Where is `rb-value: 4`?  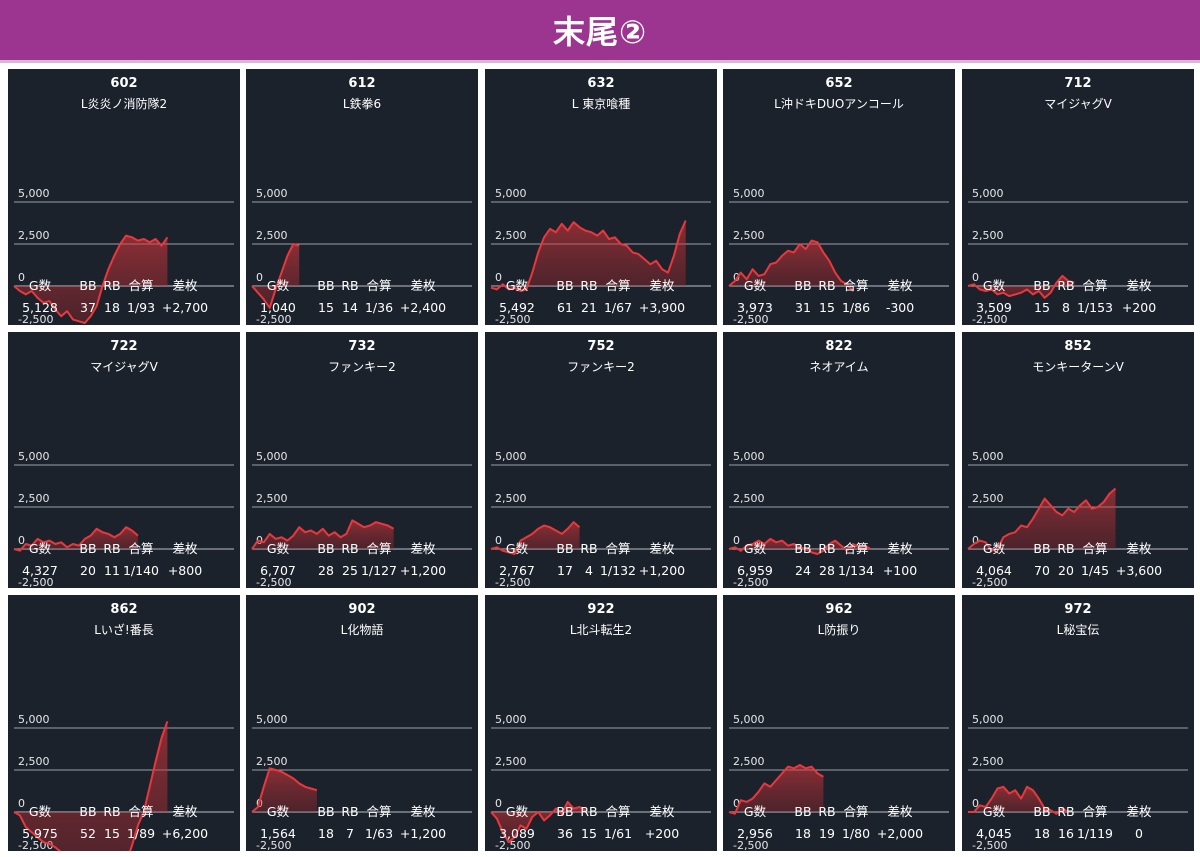 rb-value: 4 is located at coordinates (589, 570).